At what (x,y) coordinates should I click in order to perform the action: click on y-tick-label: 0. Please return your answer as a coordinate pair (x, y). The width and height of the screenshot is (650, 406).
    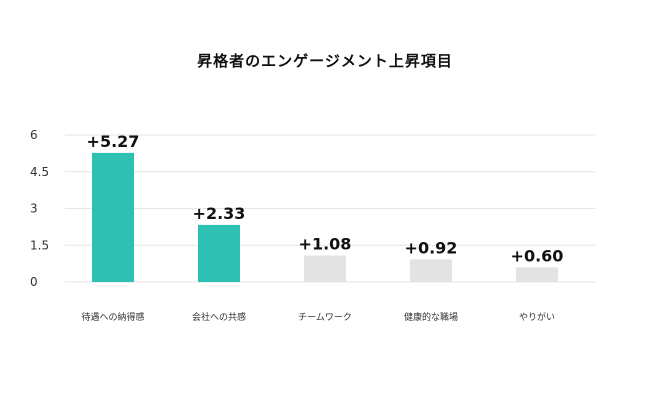
    Looking at the image, I should click on (34, 282).